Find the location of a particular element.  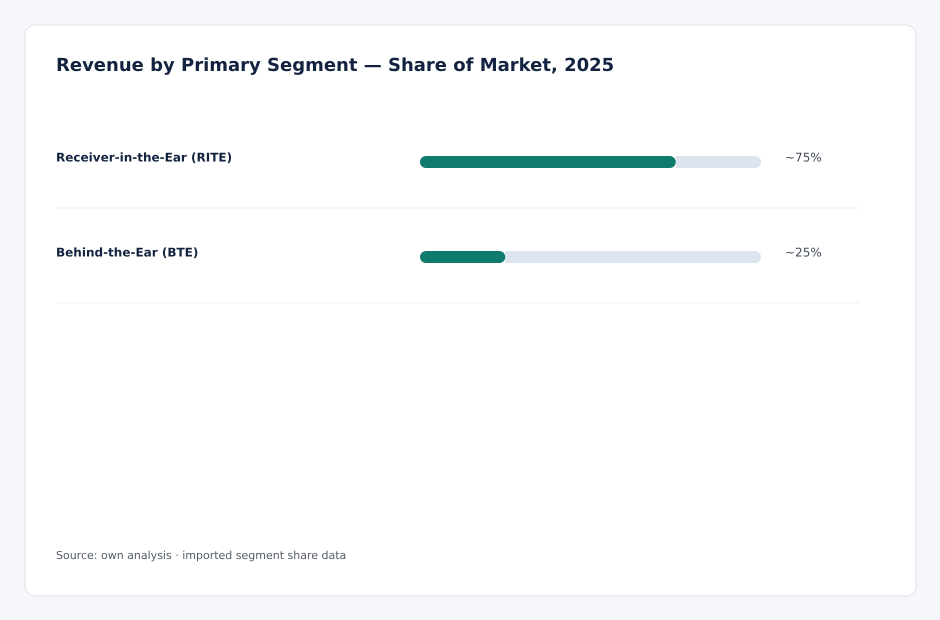

chart-title: Revenue by Primary Segment — Share of Market, 2025 is located at coordinates (335, 65).